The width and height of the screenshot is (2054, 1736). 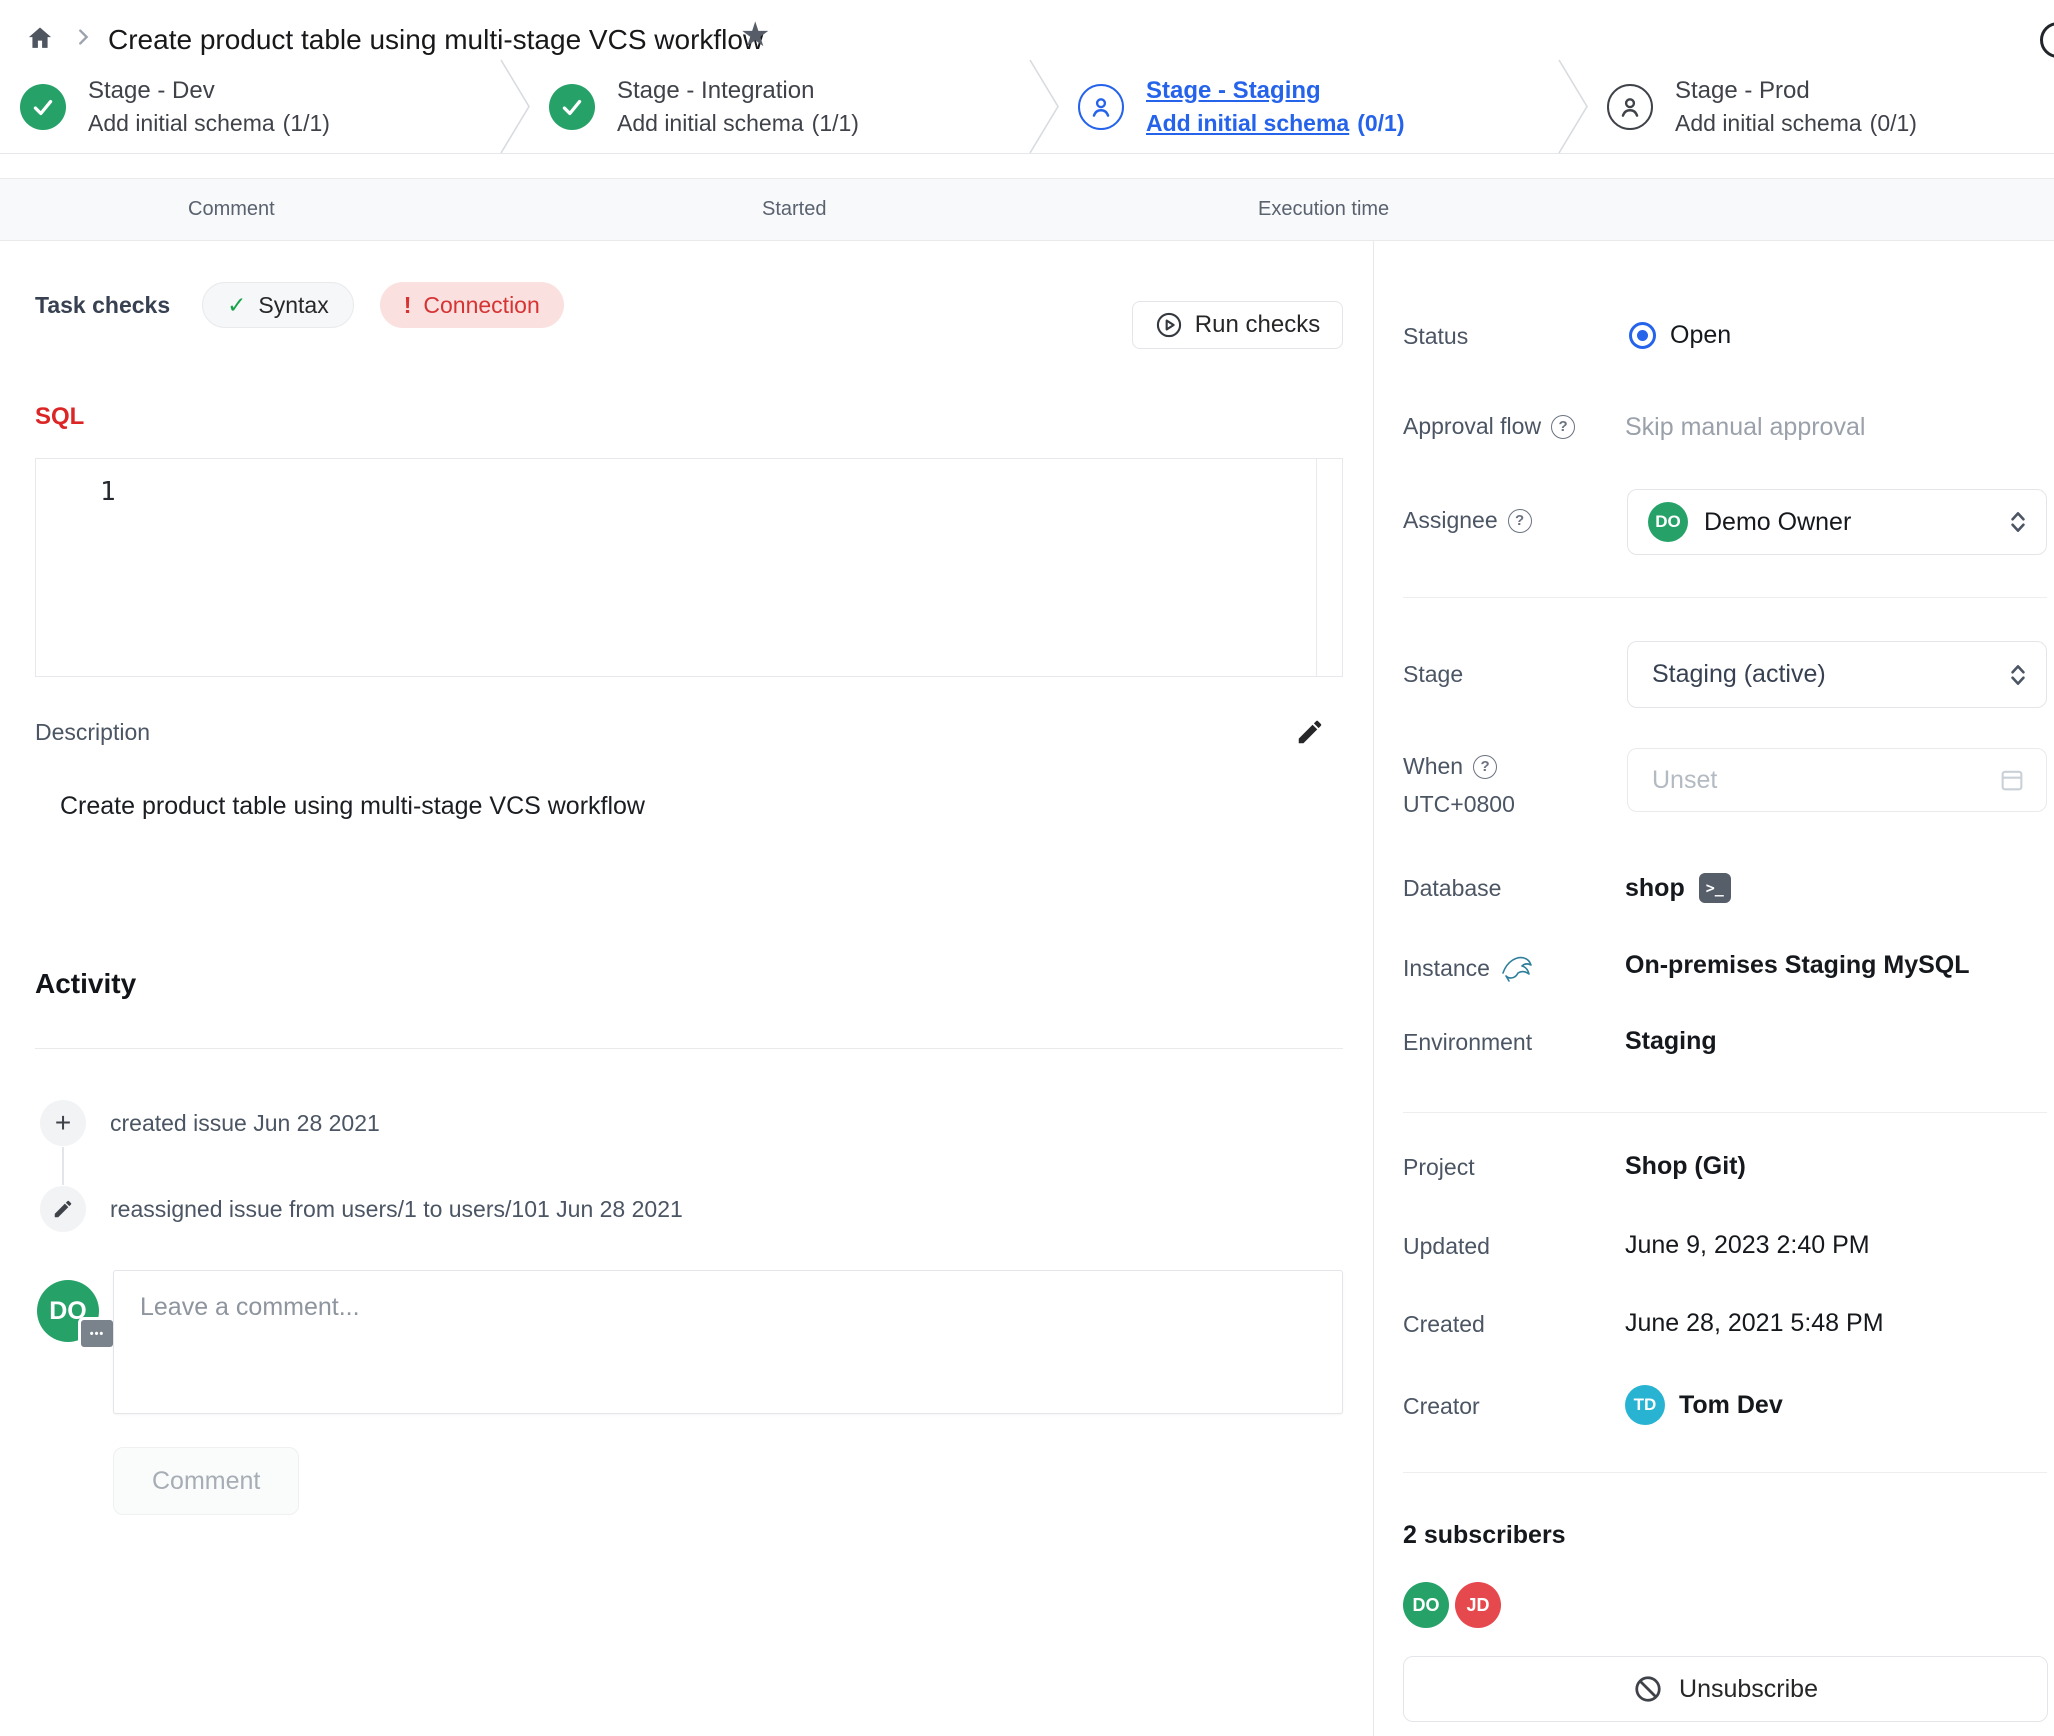 I want to click on comment-button: Comment, so click(x=206, y=1481).